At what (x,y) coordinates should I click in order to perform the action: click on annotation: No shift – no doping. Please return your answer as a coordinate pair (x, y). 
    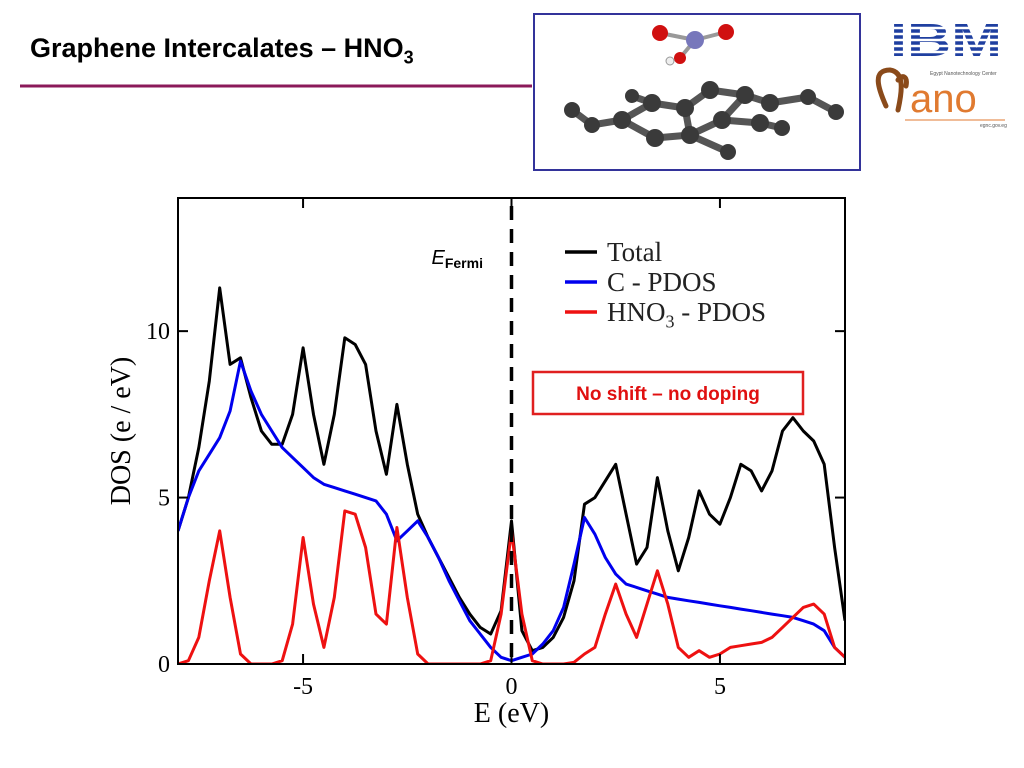
    Looking at the image, I should click on (668, 394).